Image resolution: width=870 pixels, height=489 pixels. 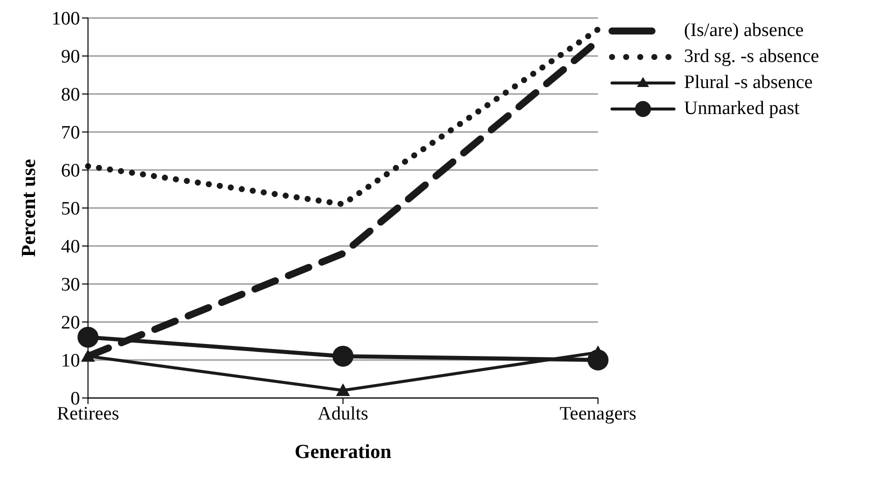 I want to click on x-tick-label: Teenagers, so click(x=598, y=413).